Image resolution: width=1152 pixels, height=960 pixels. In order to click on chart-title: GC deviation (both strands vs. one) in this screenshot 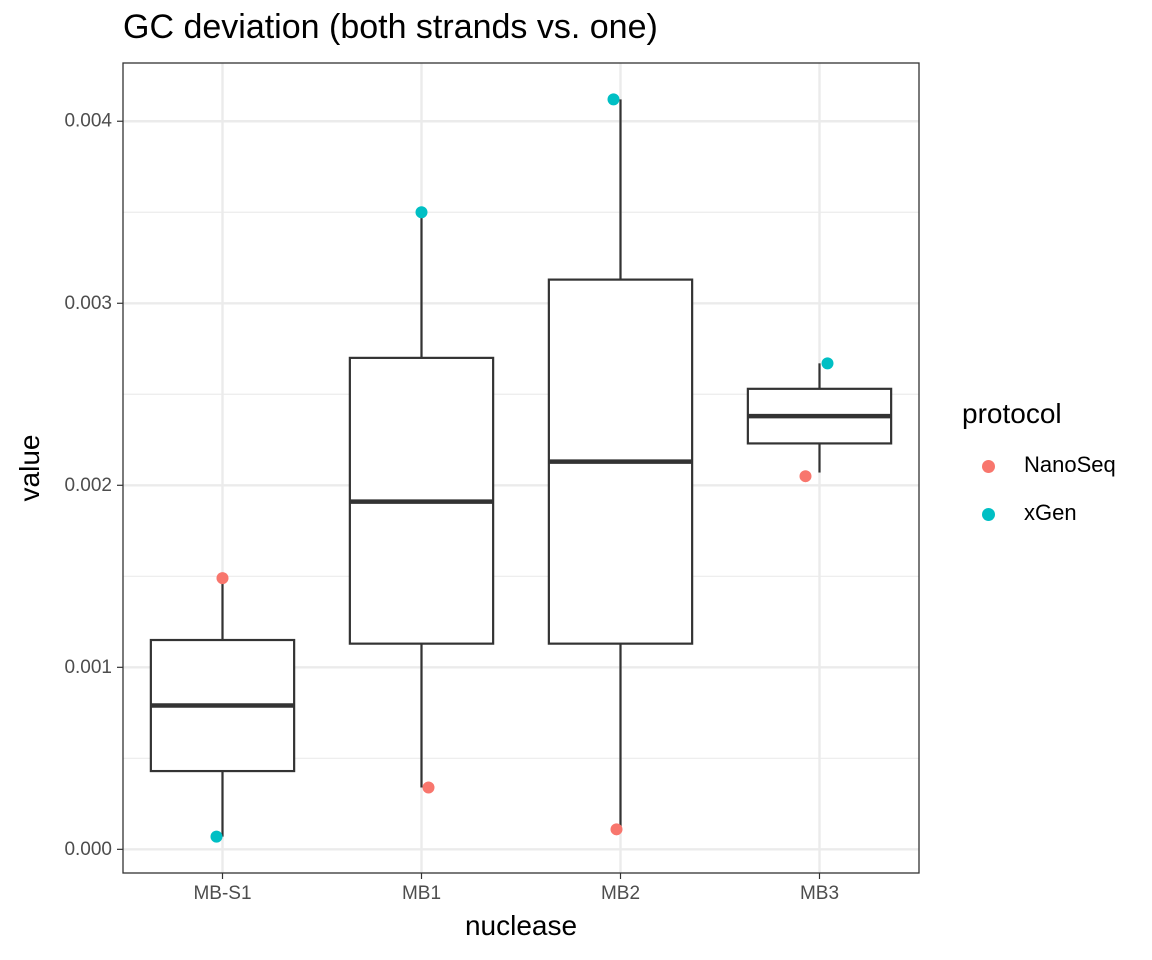, I will do `click(390, 27)`.